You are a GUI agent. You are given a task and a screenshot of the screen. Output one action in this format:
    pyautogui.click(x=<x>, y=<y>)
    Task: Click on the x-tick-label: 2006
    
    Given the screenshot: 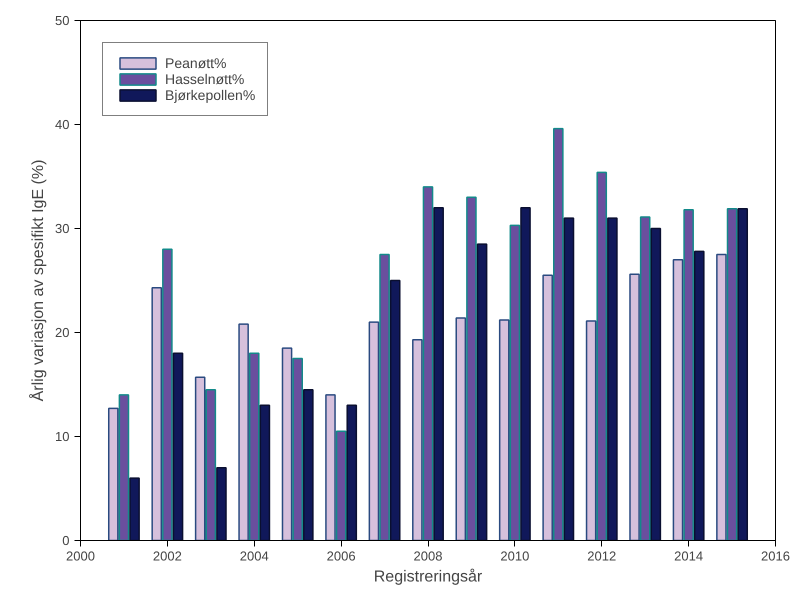 What is the action you would take?
    pyautogui.click(x=341, y=556)
    